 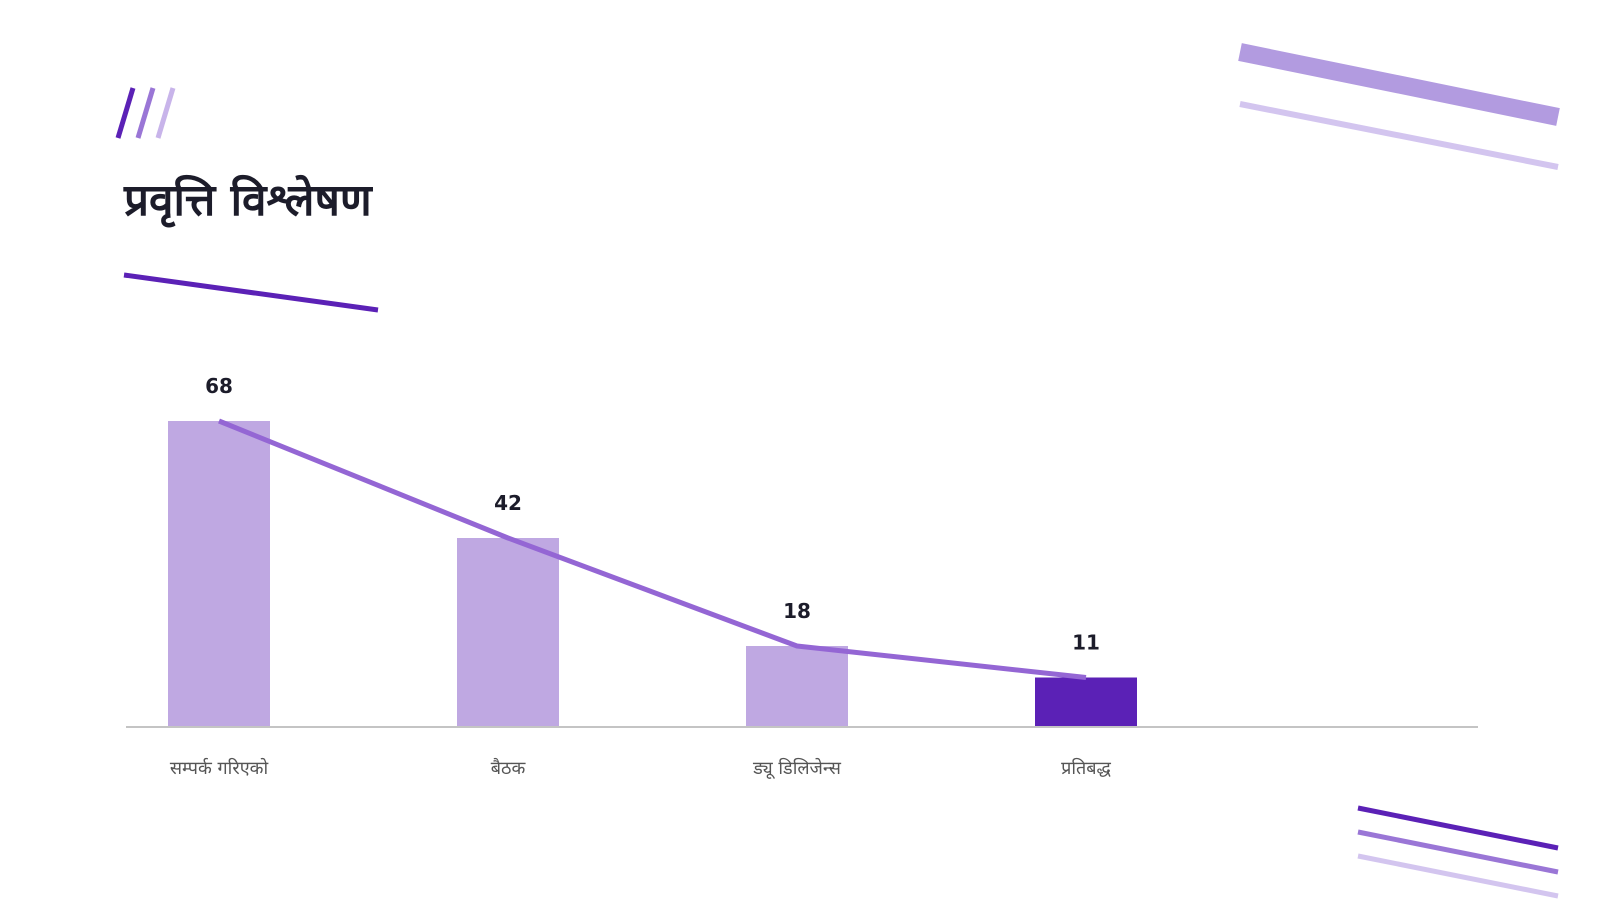 I want to click on title-underline, so click(x=251, y=292).